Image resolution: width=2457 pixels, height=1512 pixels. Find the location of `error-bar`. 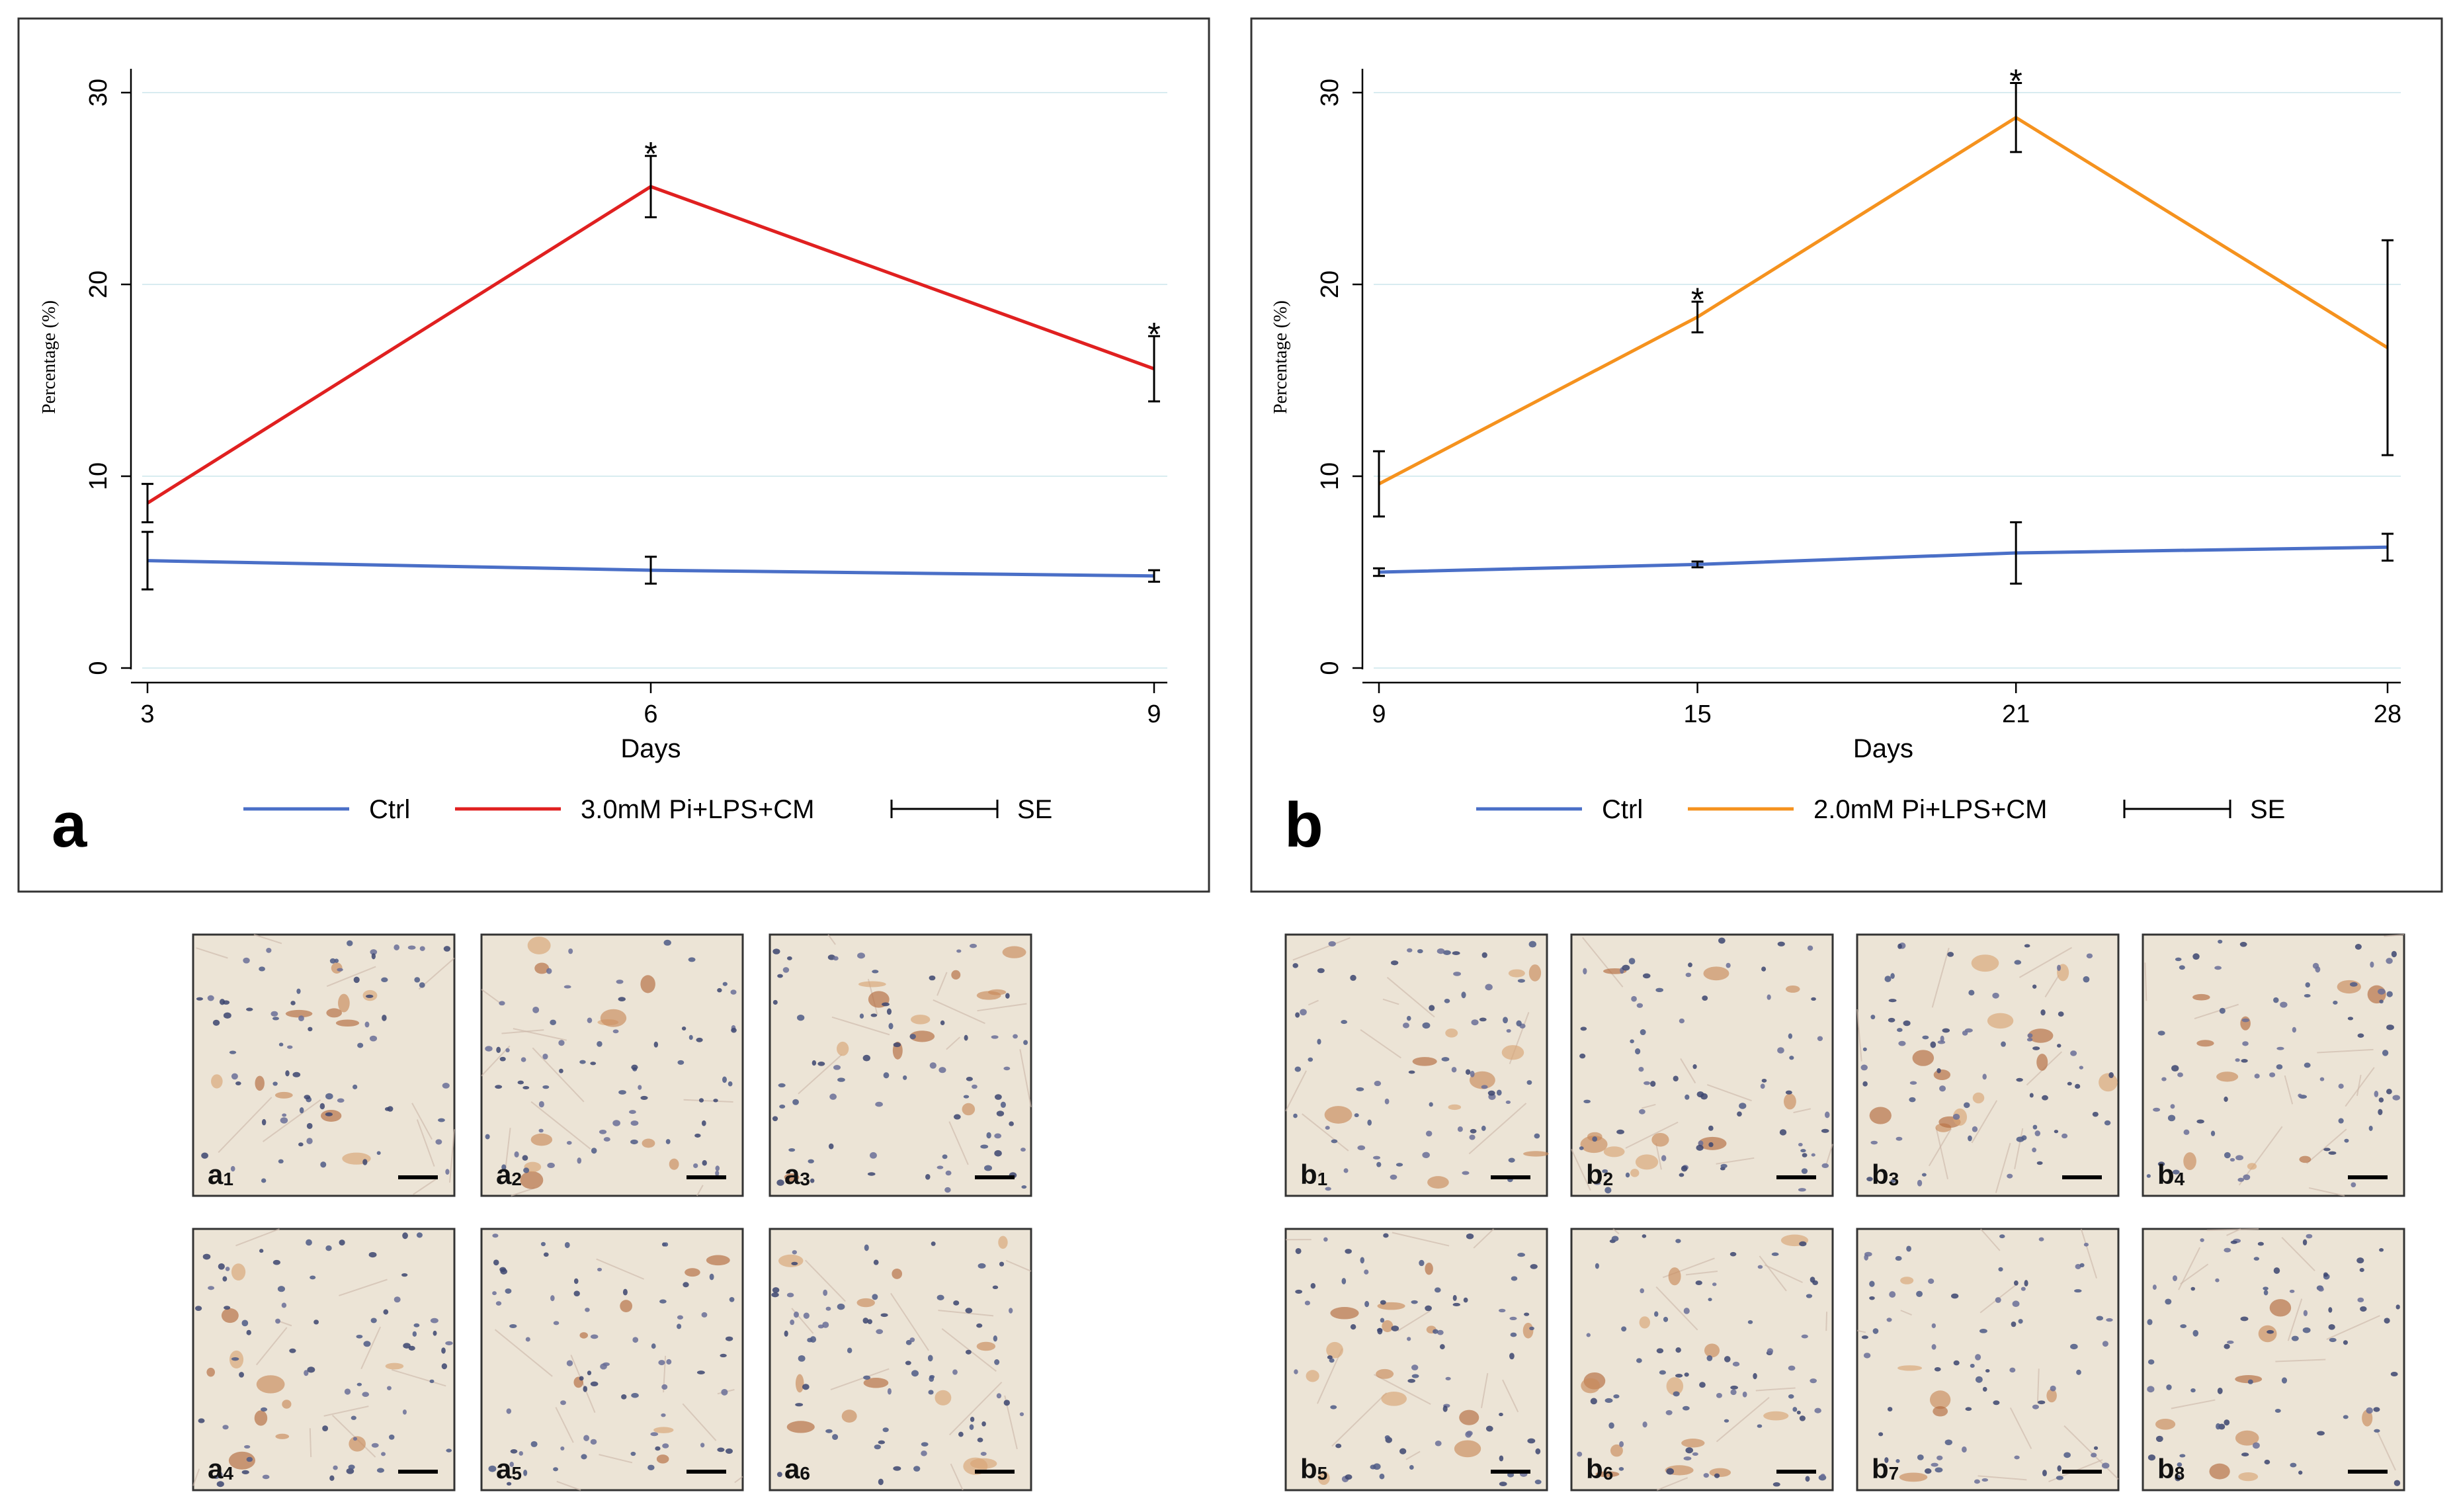

error-bar is located at coordinates (1379, 484).